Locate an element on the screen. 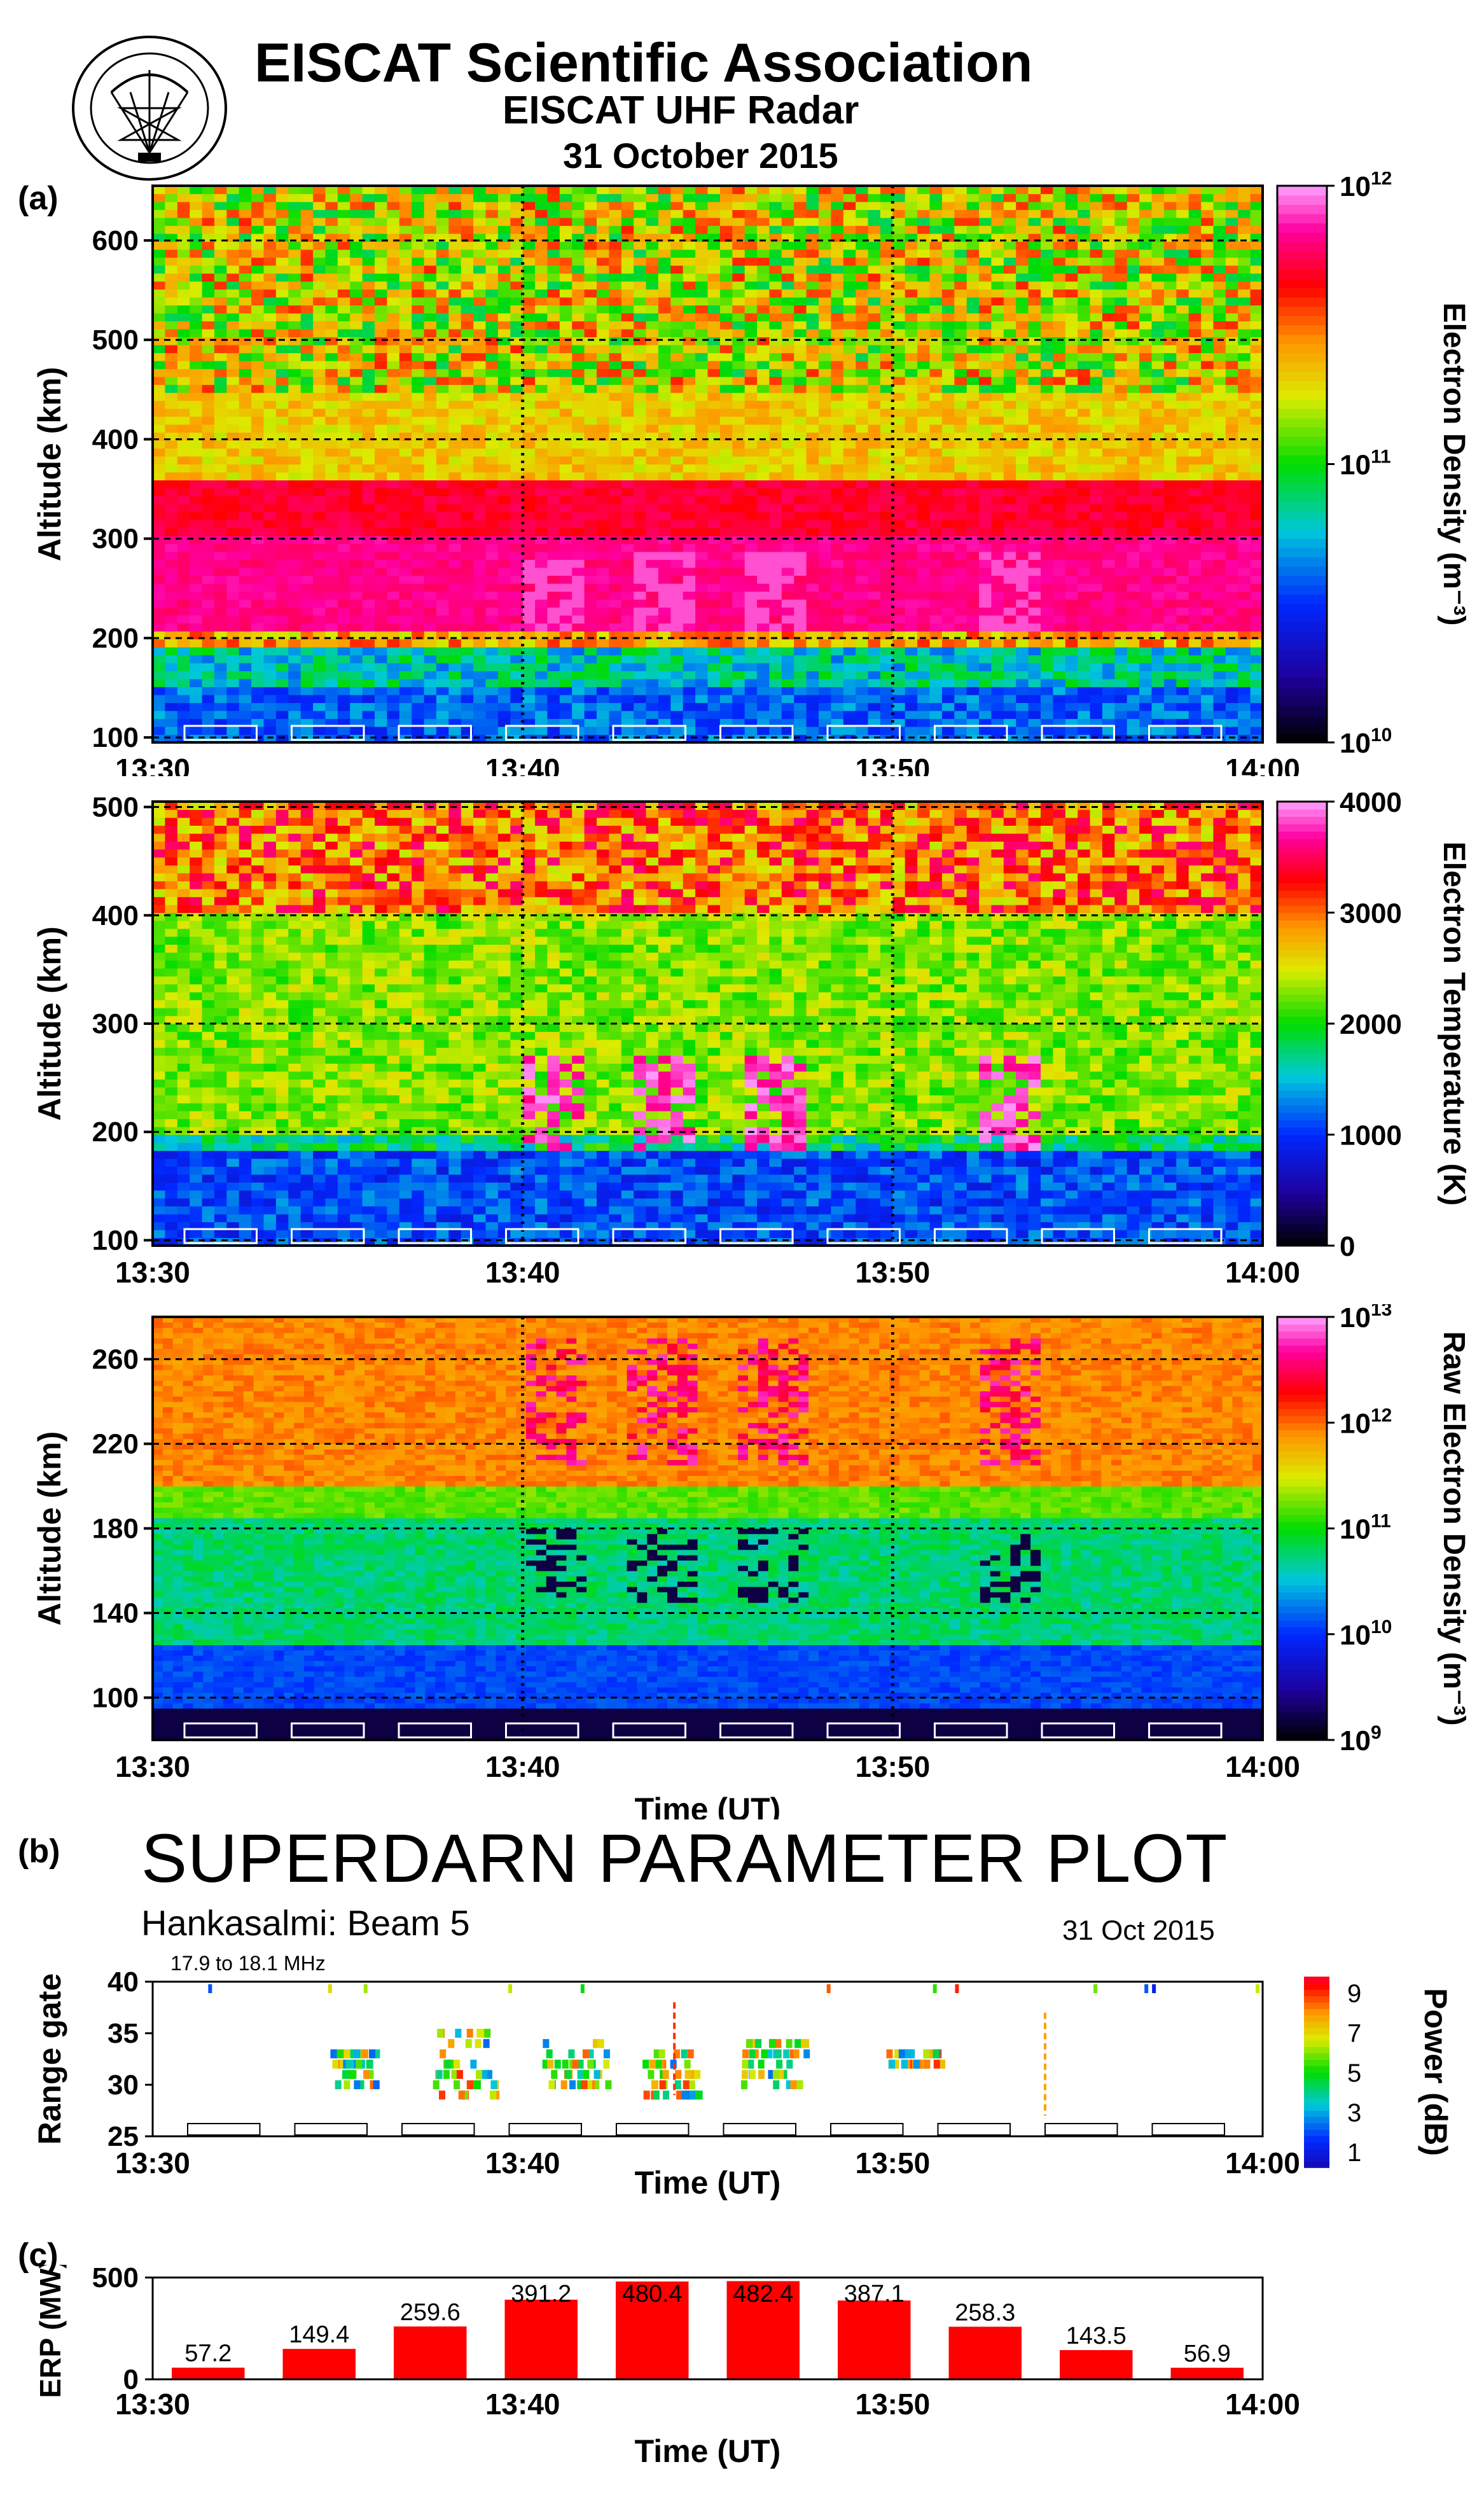 This screenshot has width=1484, height=2511. plot-frame is located at coordinates (707, 2328).